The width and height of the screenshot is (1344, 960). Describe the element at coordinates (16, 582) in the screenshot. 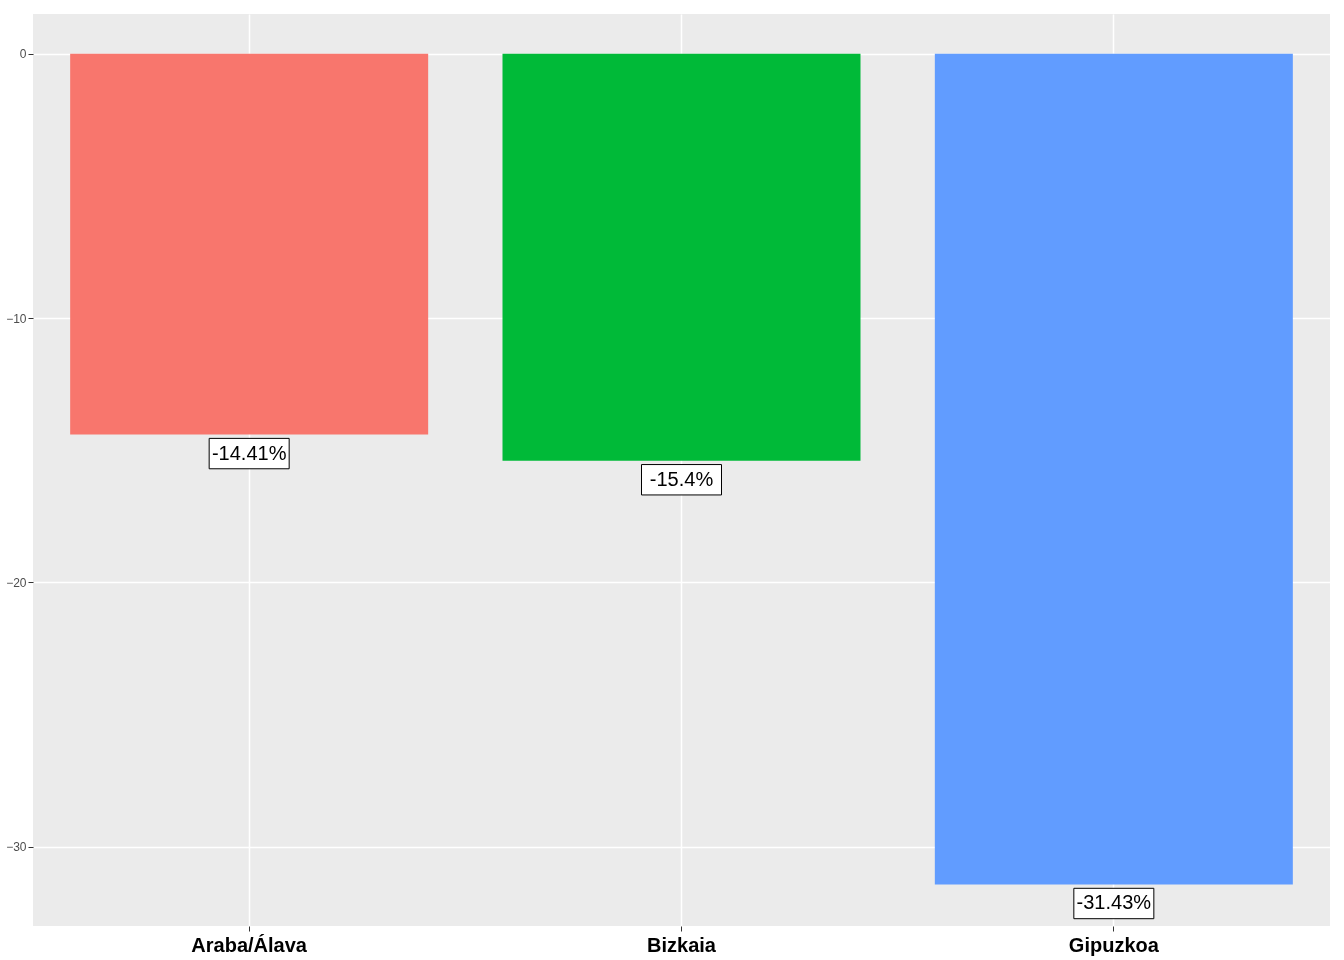

I see `y-tick-label: −20` at that location.